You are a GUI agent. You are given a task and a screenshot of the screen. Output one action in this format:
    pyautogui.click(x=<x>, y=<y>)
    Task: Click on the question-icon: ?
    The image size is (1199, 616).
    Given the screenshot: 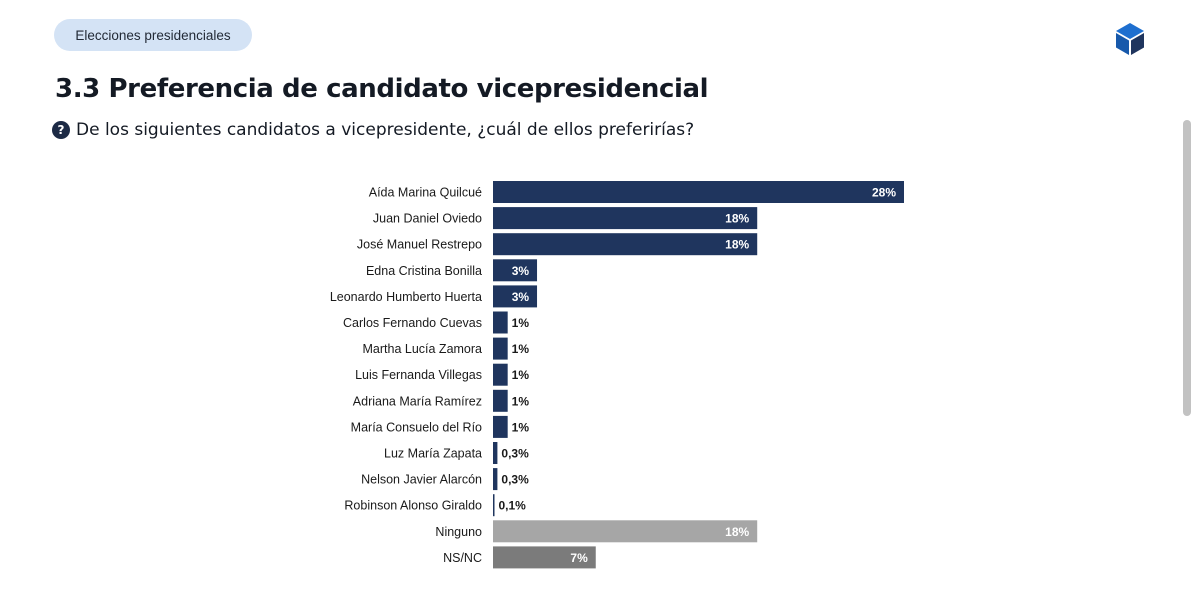 What is the action you would take?
    pyautogui.click(x=61, y=130)
    